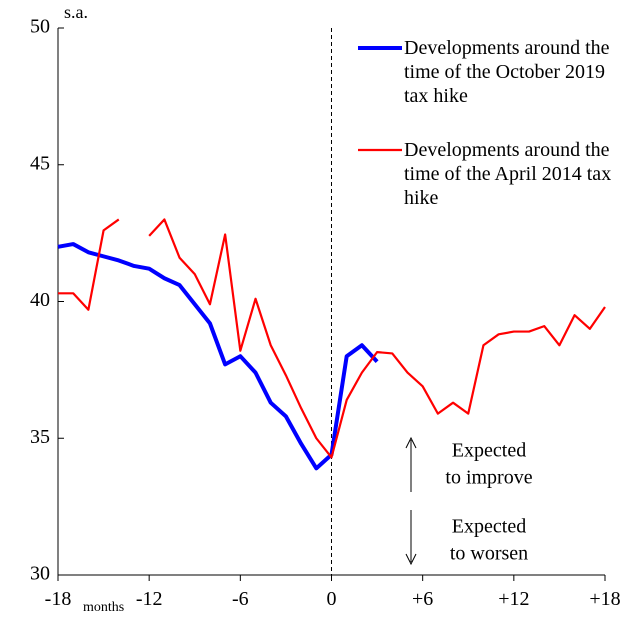 This screenshot has height=621, width=633. I want to click on annotation: to improve, so click(488, 478).